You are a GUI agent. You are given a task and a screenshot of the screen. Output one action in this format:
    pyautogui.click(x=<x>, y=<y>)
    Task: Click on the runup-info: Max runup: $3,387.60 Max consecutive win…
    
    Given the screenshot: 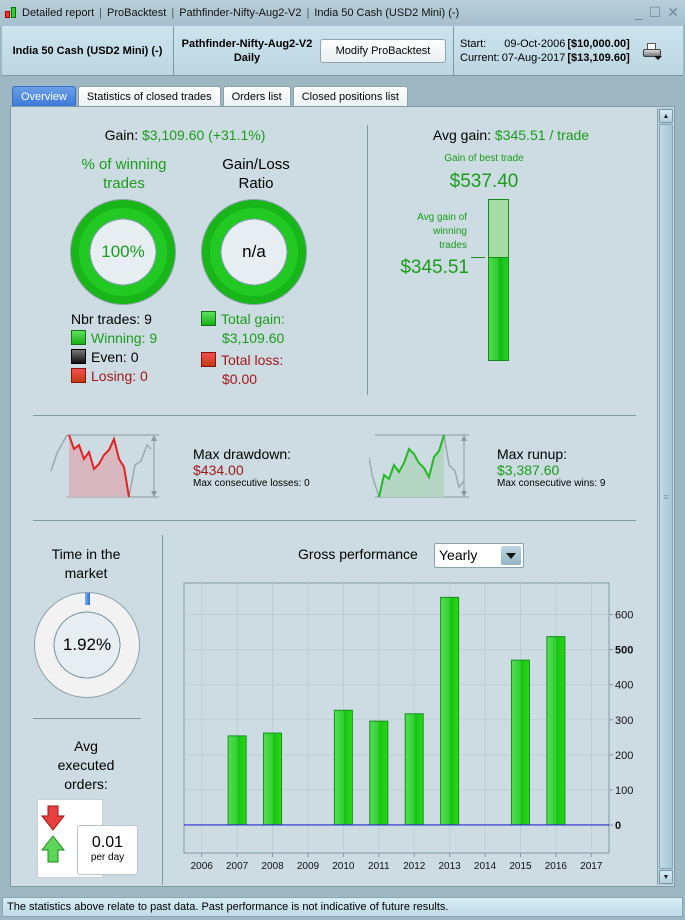 What is the action you would take?
    pyautogui.click(x=551, y=467)
    